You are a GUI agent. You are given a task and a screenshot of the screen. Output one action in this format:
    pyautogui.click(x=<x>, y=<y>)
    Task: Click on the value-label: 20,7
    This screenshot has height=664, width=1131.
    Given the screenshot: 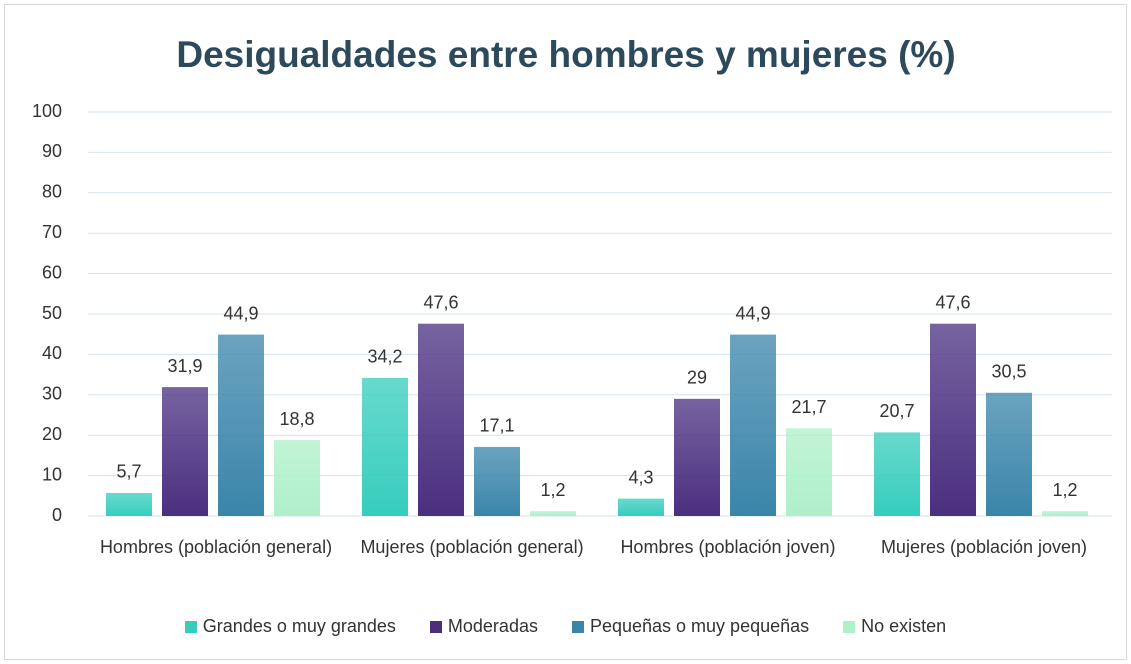 What is the action you would take?
    pyautogui.click(x=896, y=411)
    